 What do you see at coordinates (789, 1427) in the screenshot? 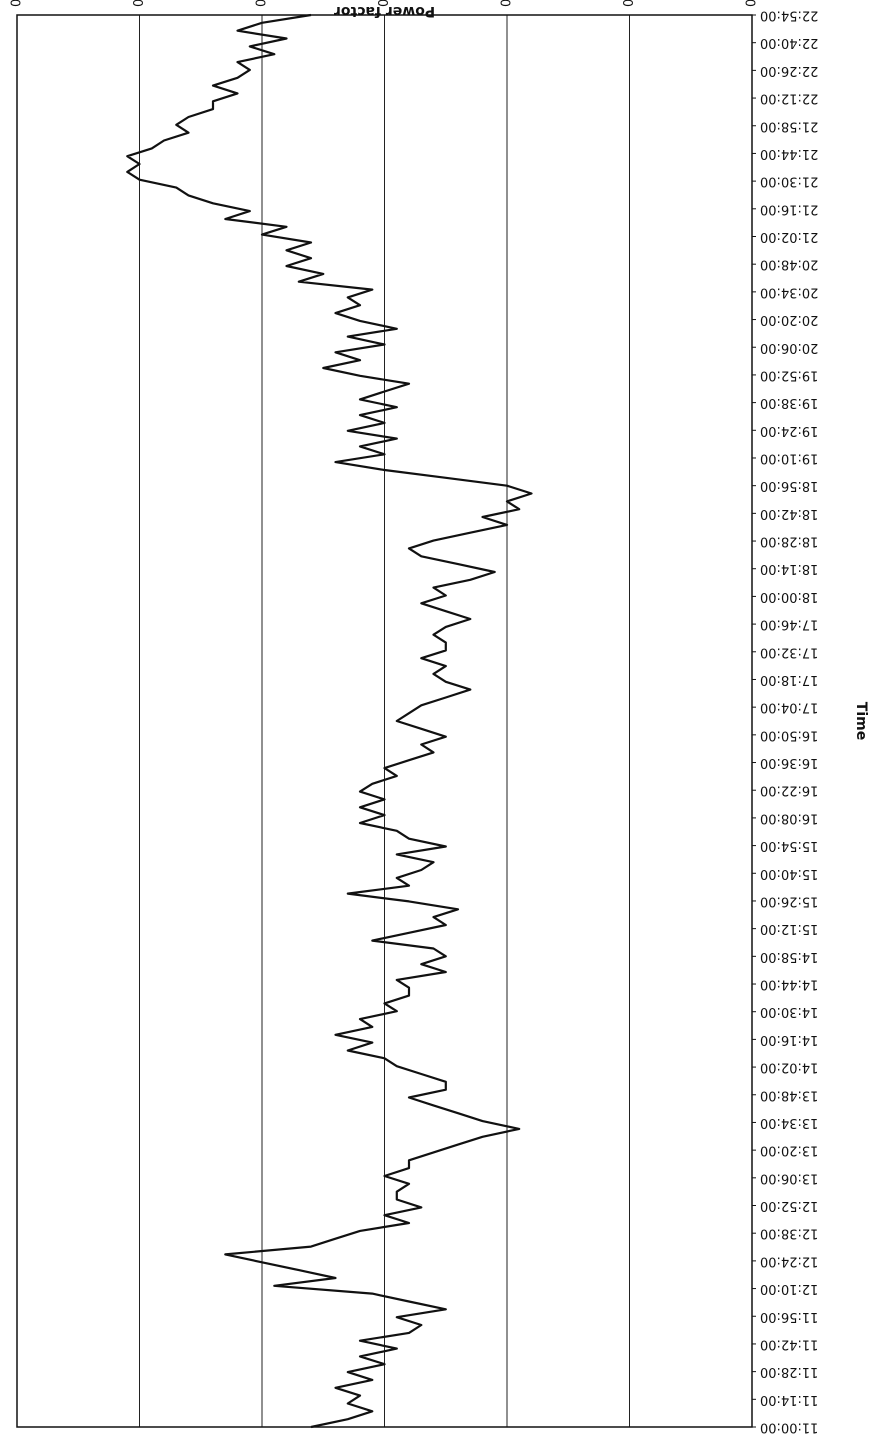
I see `time-tick-label: 11:00:00` at bounding box center [789, 1427].